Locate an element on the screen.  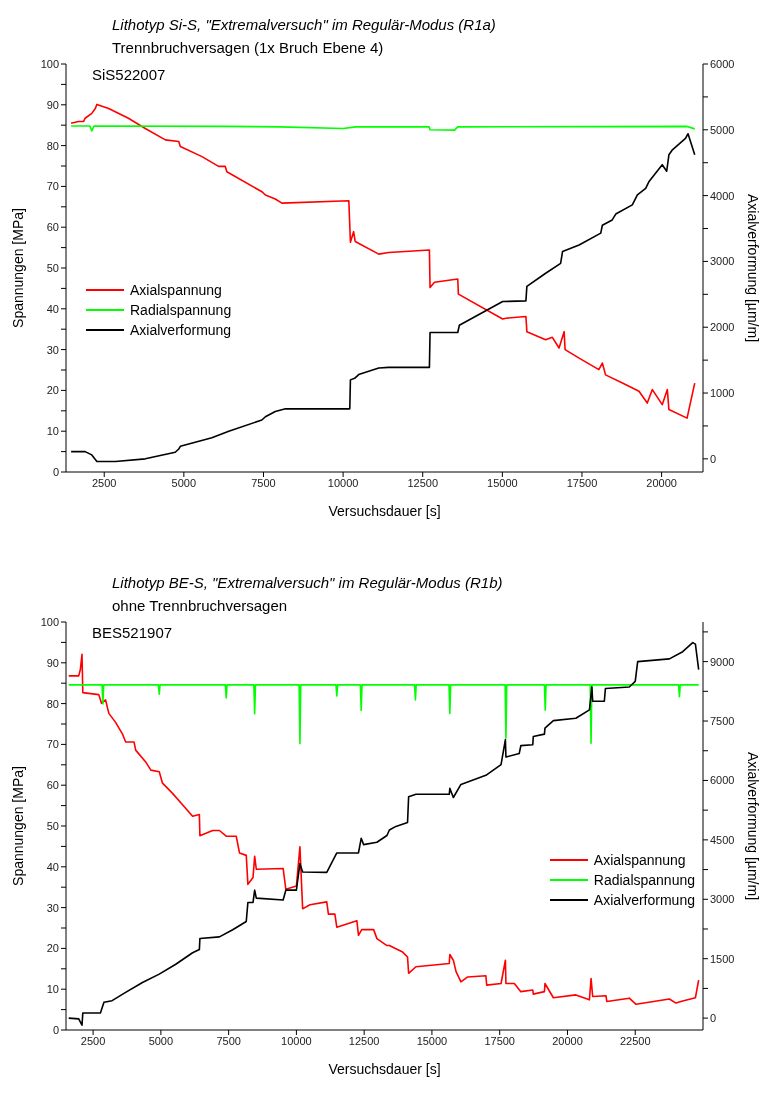
chart-title: Lithotyp BE-S, "Extremalversuch" im Regulär-Modus (R1b) is located at coordinates (307, 582).